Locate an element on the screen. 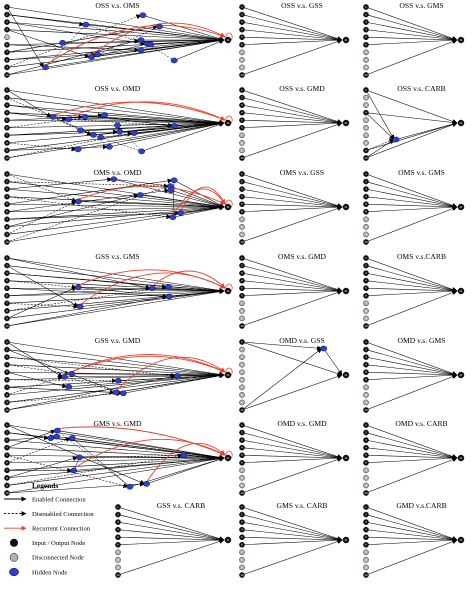 The height and width of the screenshot is (594, 474). panel: GMD v.s.CARB 1 2 3 4 5 6 7 8 9 10 11 is located at coordinates (414, 539).